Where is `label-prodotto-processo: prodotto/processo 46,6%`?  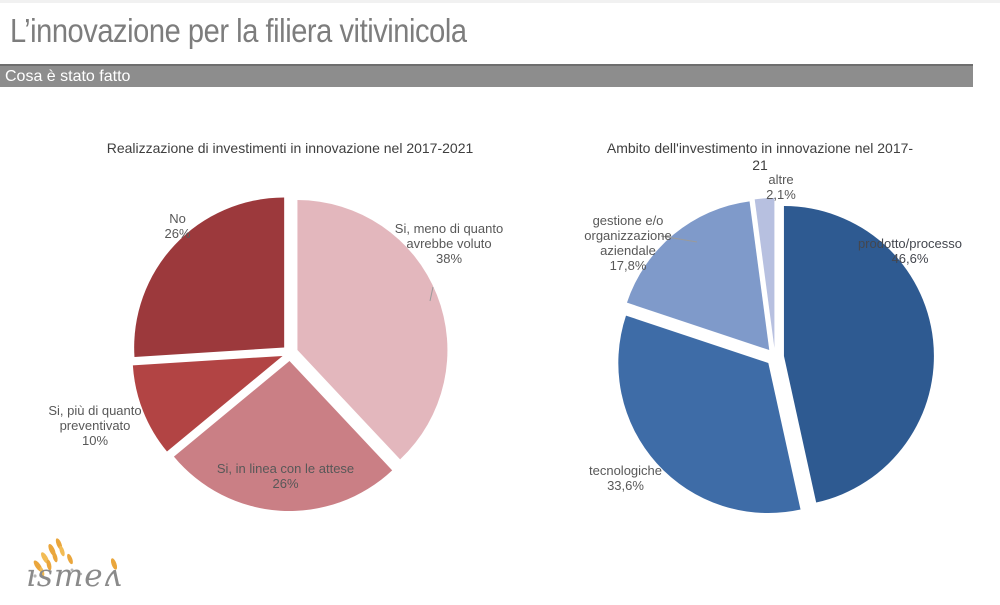 label-prodotto-processo: prodotto/processo 46,6% is located at coordinates (910, 251).